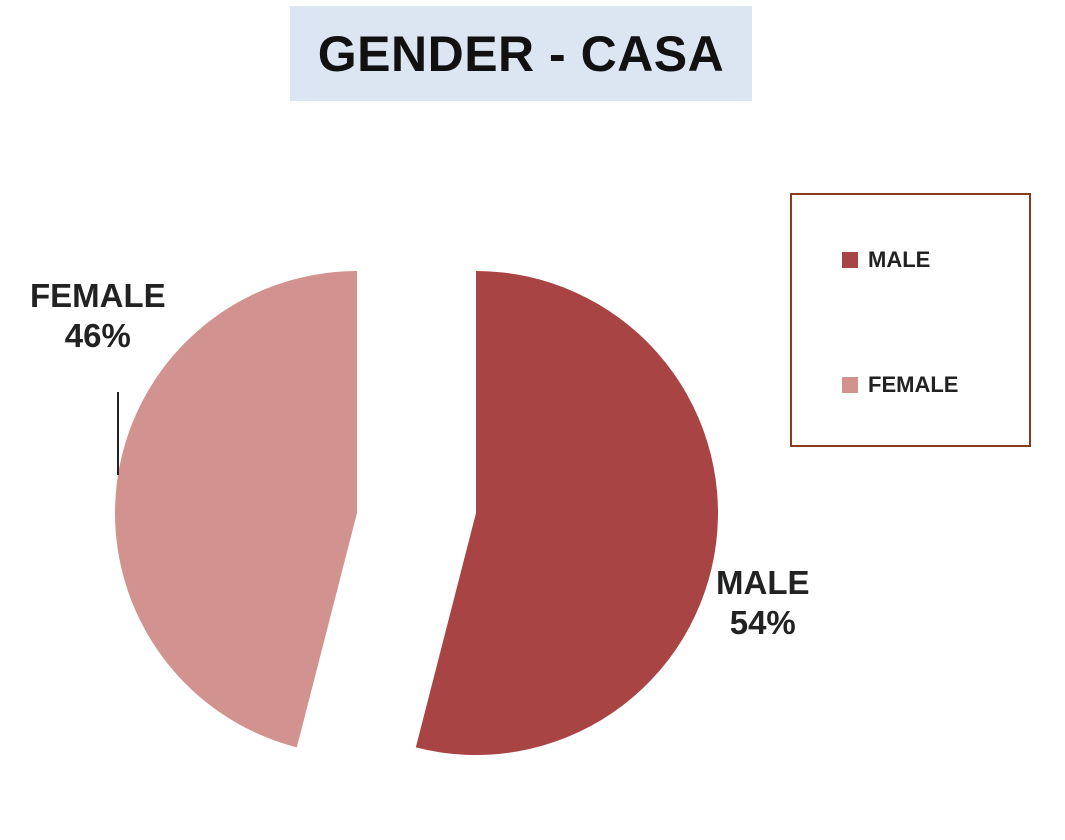 The width and height of the screenshot is (1065, 840). I want to click on chart-title: GENDER - CASA, so click(521, 53).